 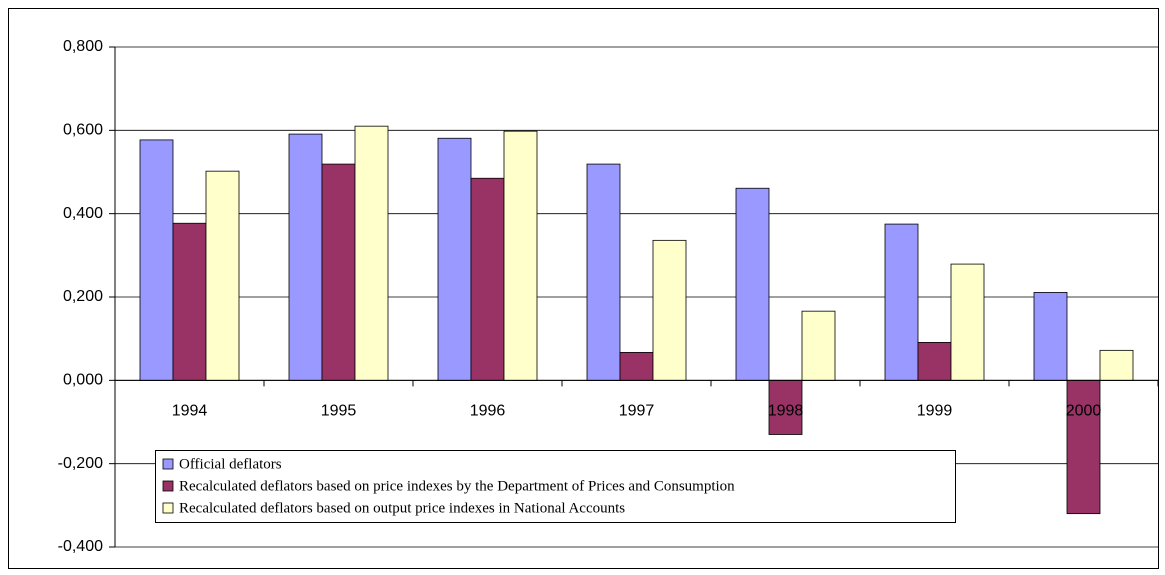 I want to click on y-tick-label: -0,400, so click(x=80, y=546).